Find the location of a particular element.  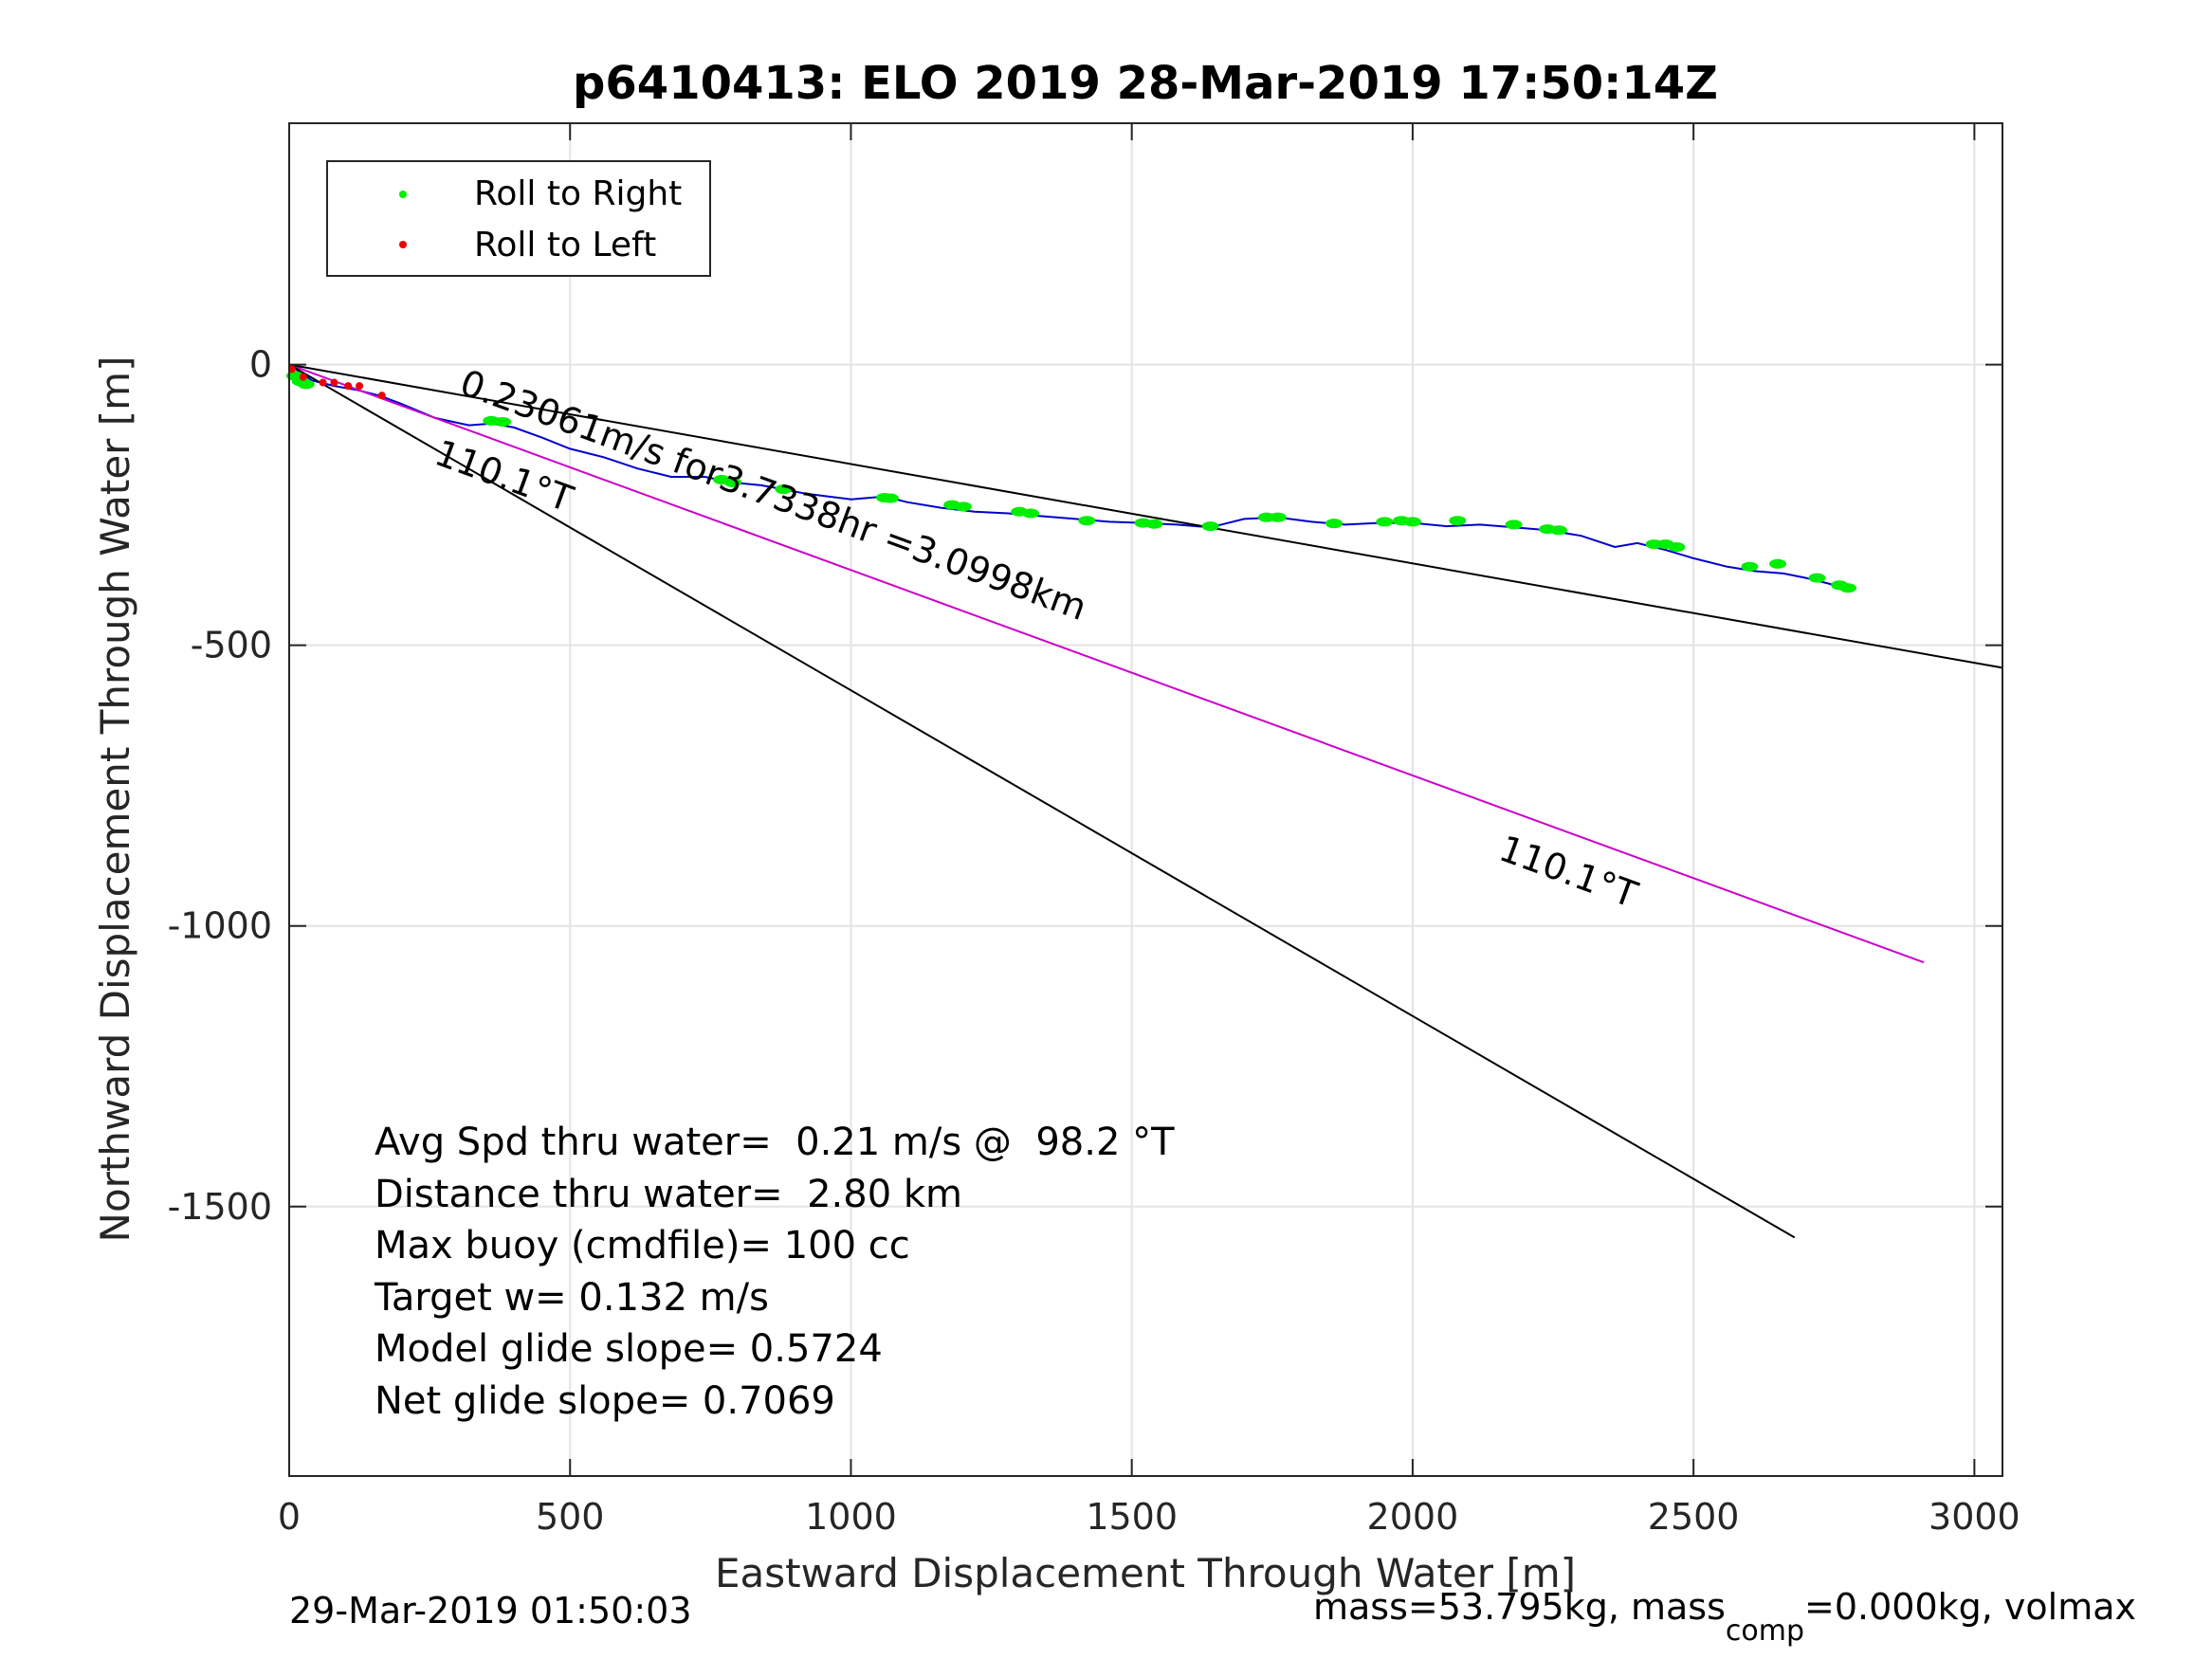

legend-box is located at coordinates (518, 218).